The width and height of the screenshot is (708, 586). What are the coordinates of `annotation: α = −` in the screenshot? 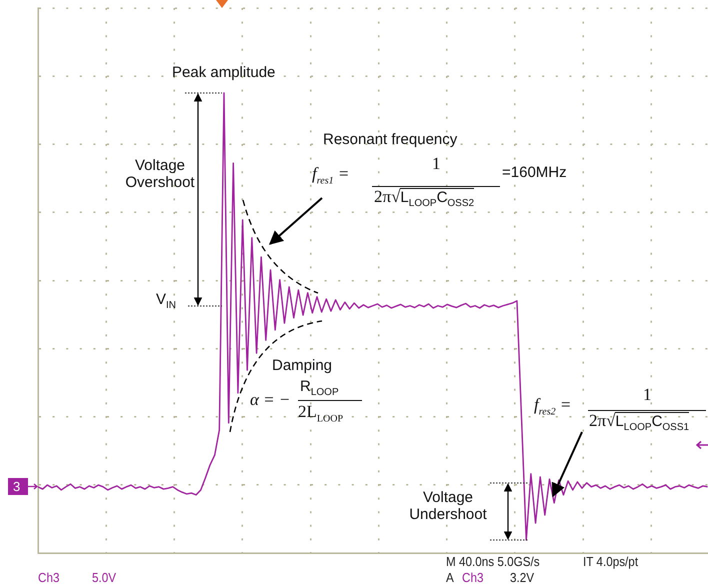 It's located at (270, 399).